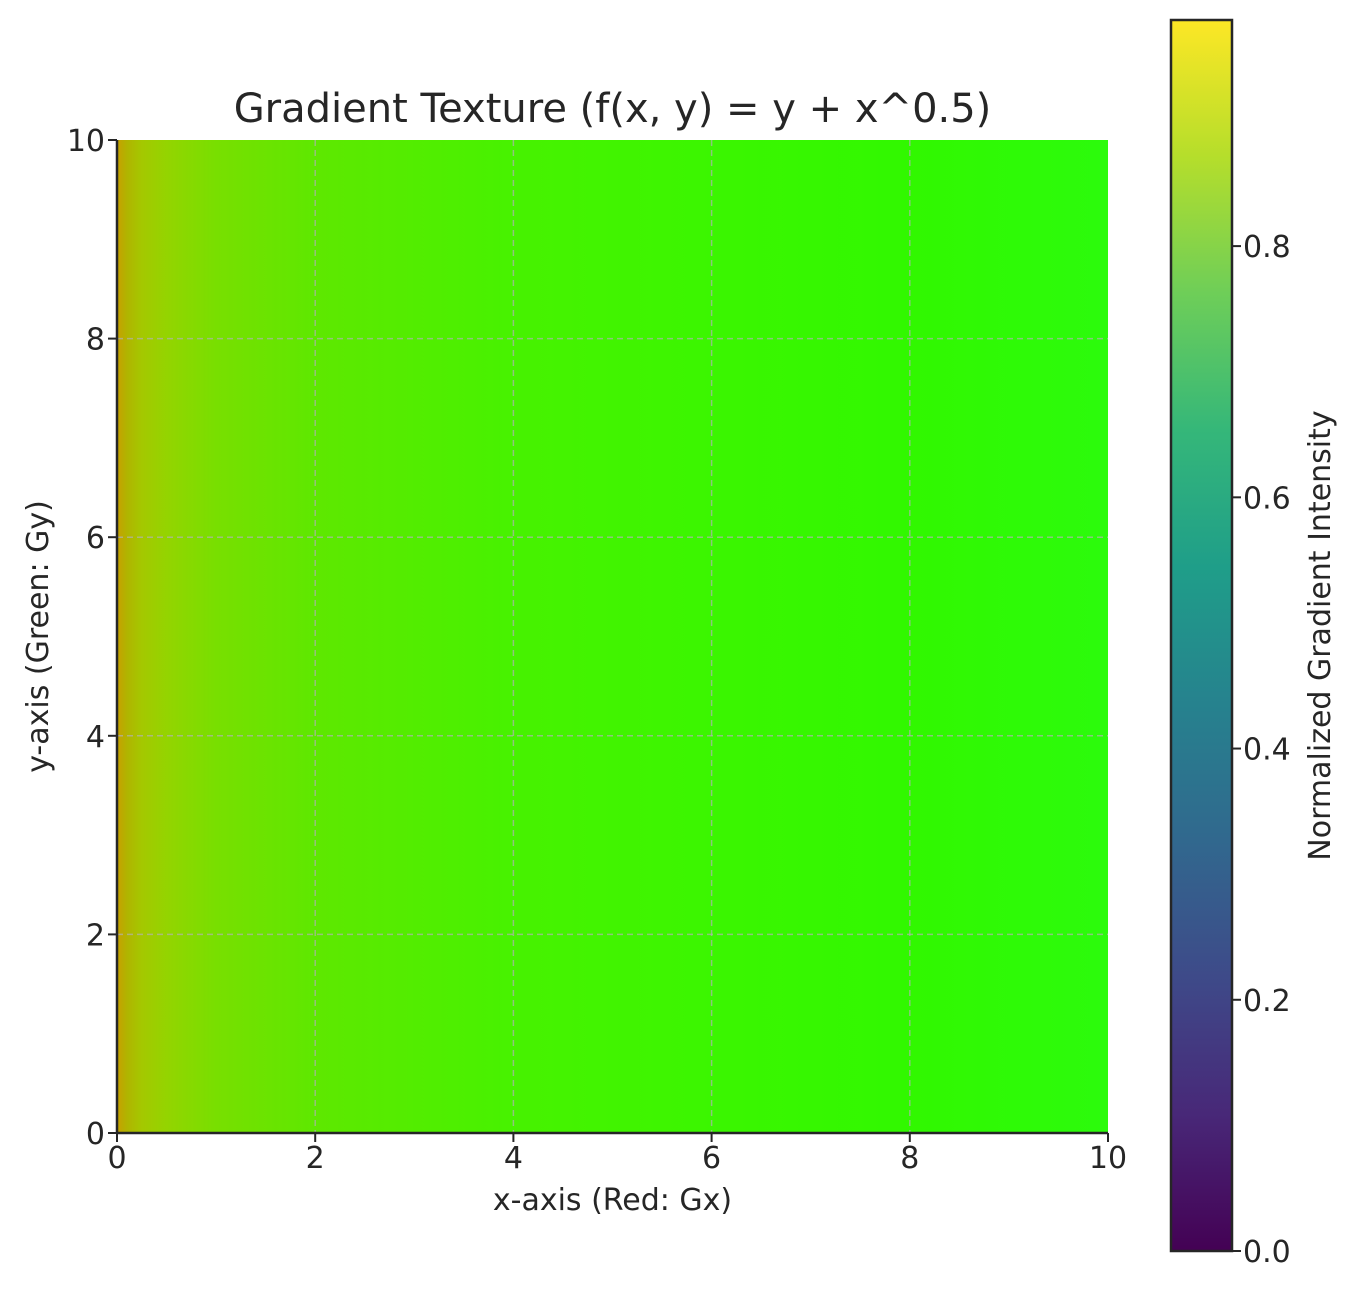  I want to click on y-axis-label: y-axis (Green: Gy), so click(38, 636).